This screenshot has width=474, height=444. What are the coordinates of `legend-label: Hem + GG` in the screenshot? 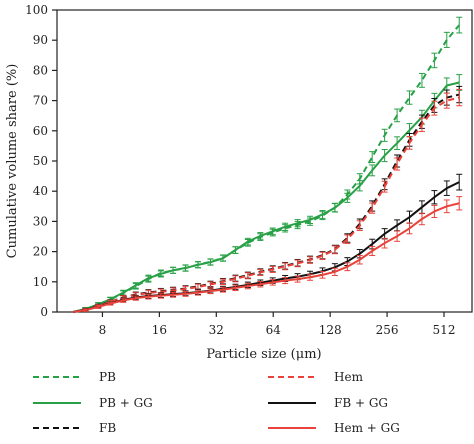 It's located at (367, 428).